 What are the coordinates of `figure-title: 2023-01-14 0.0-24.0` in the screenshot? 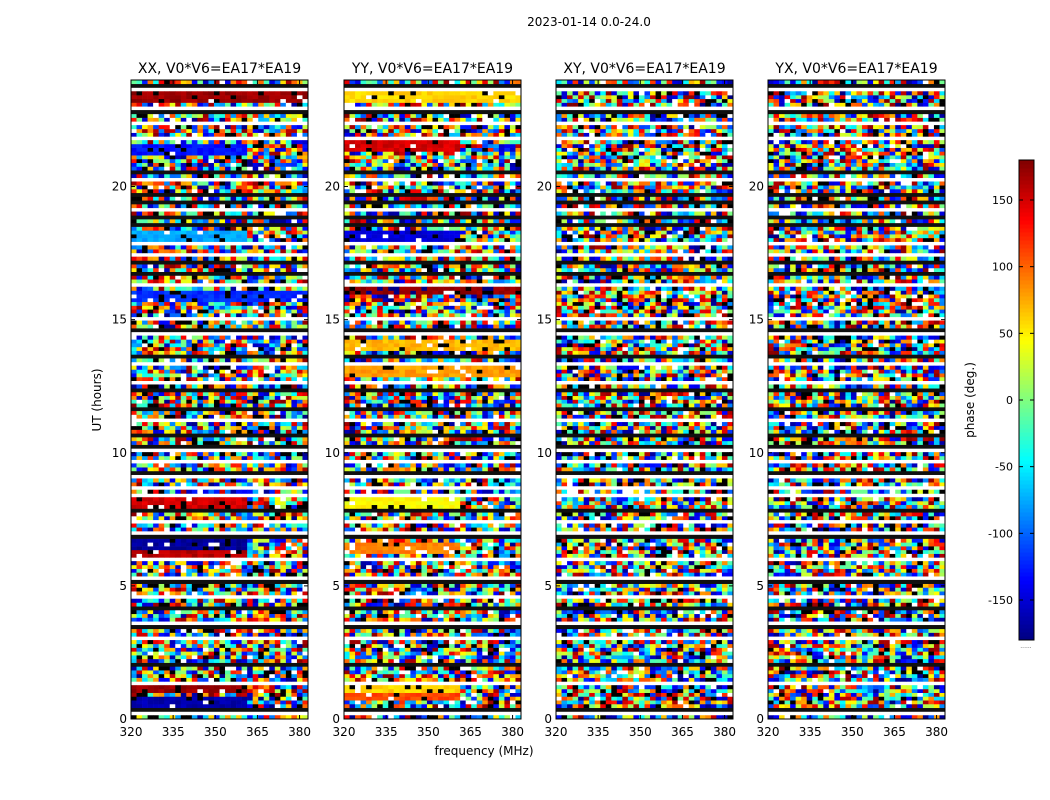 It's located at (589, 22).